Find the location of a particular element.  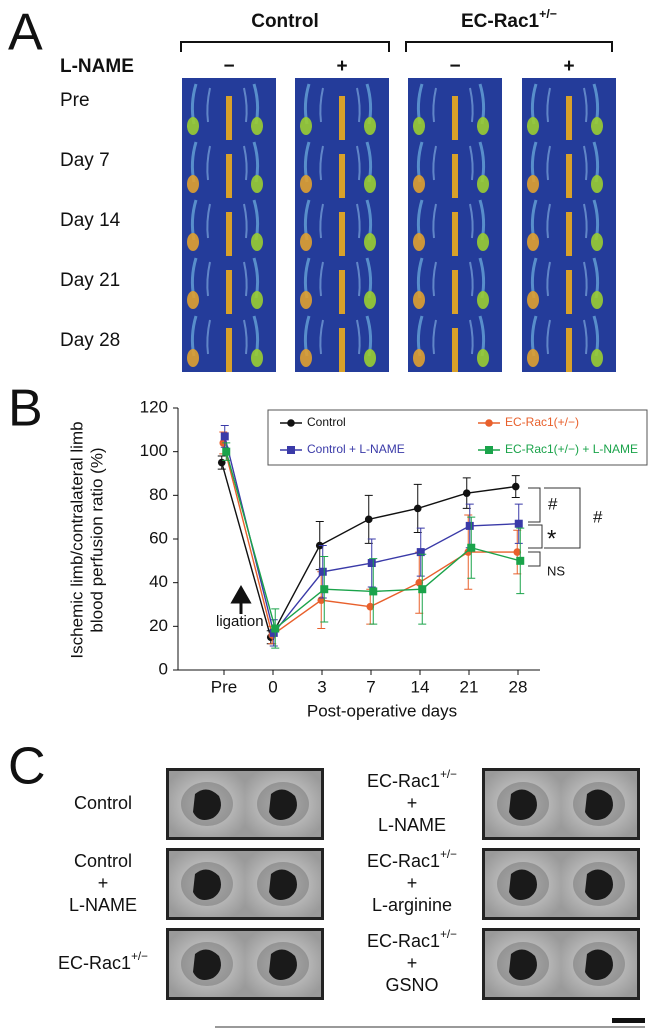

row-label: Day 21 is located at coordinates (90, 280).